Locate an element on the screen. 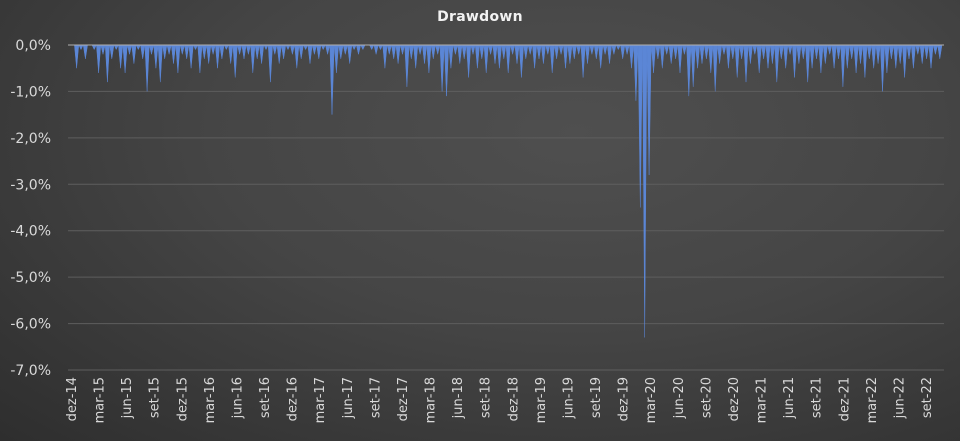 This screenshot has height=441, width=960. x-tick-label: mar-19 is located at coordinates (541, 400).